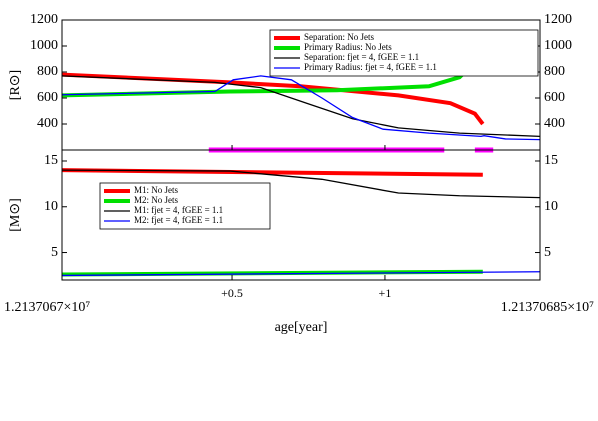 The height and width of the screenshot is (421, 598). What do you see at coordinates (178, 220) in the screenshot?
I see `legend-label: M2: fjet = 4, fGEE = 1.1` at bounding box center [178, 220].